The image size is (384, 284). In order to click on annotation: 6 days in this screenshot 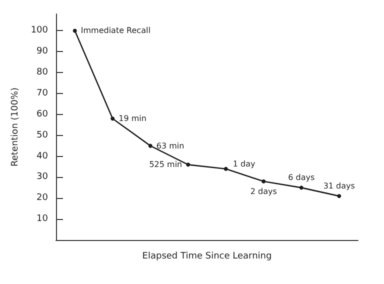, I will do `click(301, 177)`.